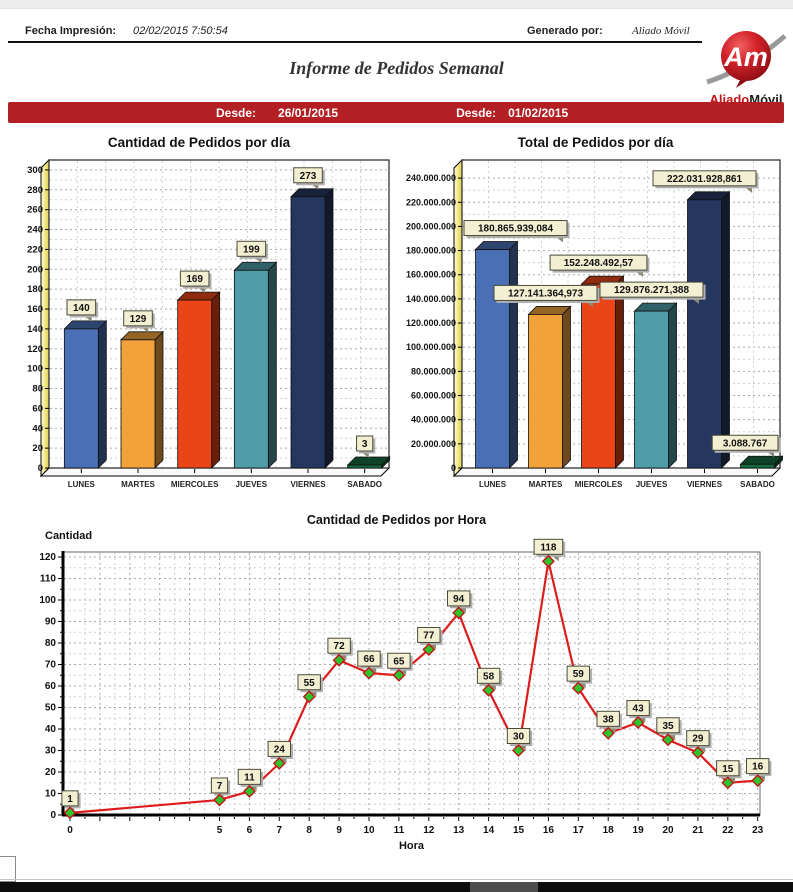  What do you see at coordinates (429, 635) in the screenshot?
I see `svg-text: 77` at bounding box center [429, 635].